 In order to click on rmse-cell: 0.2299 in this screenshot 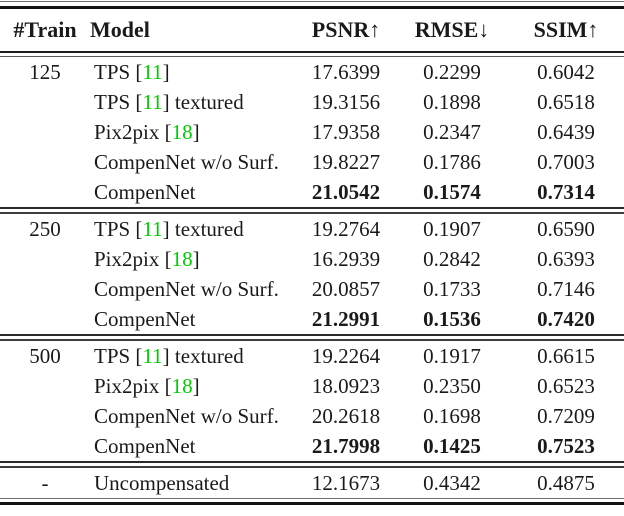, I will do `click(452, 71)`.